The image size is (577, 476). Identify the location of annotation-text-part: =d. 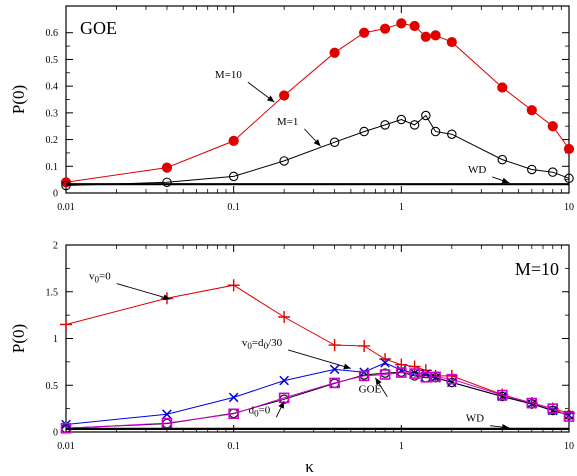
(258, 343).